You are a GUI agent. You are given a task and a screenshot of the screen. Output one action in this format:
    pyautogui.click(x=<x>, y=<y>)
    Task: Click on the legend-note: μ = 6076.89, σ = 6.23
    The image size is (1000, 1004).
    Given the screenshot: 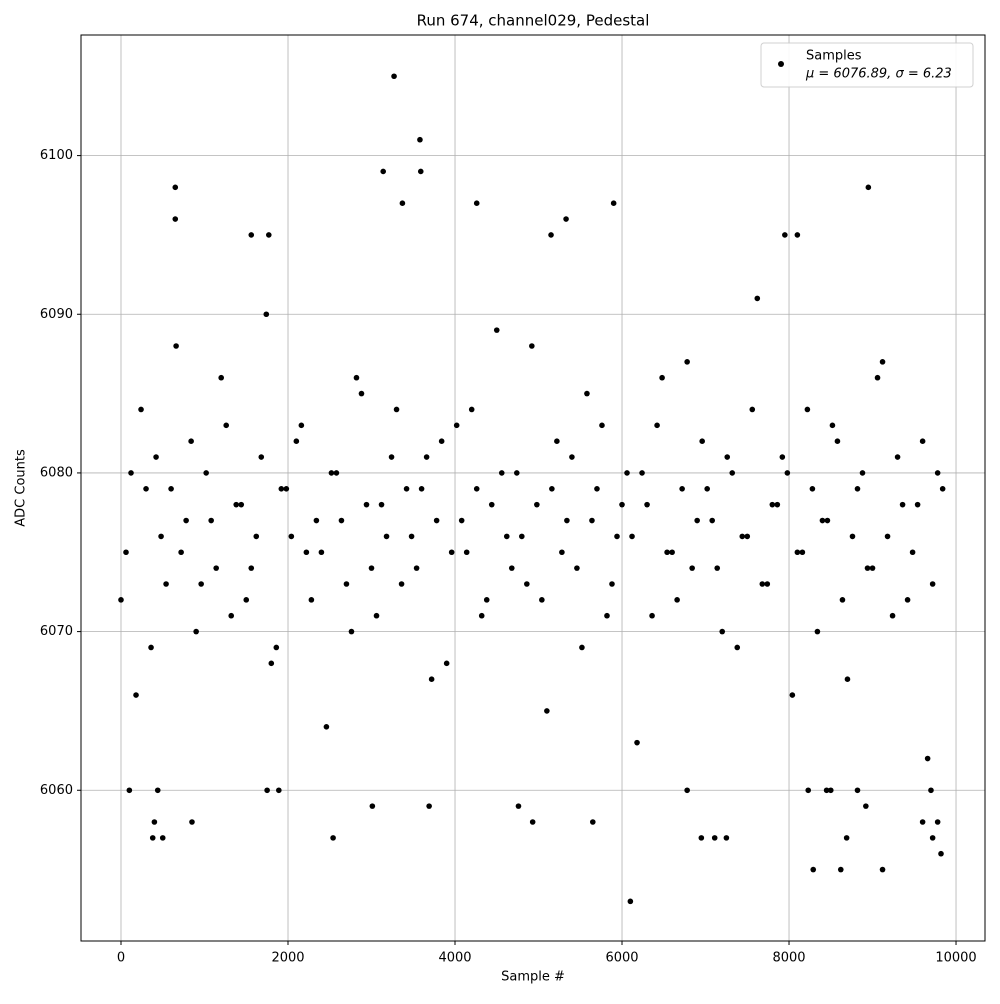 What is the action you would take?
    pyautogui.click(x=878, y=74)
    